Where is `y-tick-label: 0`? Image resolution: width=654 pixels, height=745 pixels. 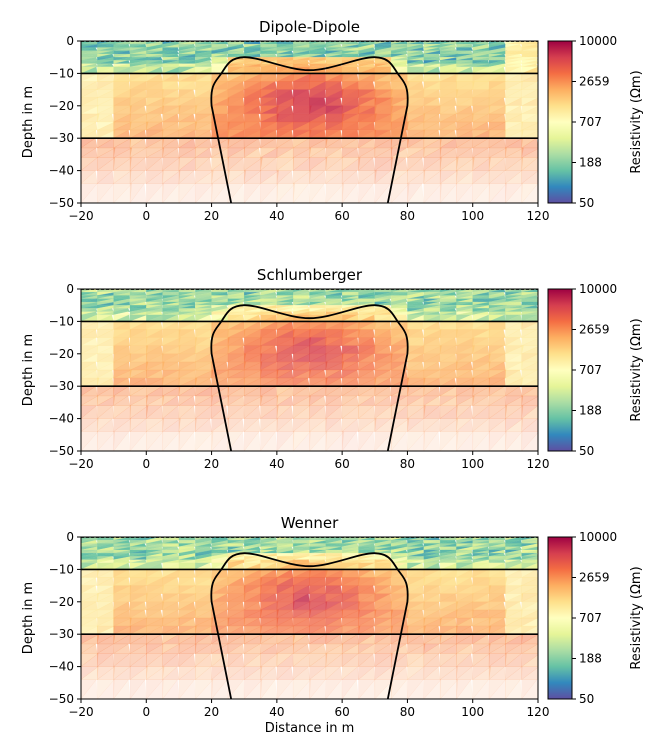 y-tick-label: 0 is located at coordinates (70, 41).